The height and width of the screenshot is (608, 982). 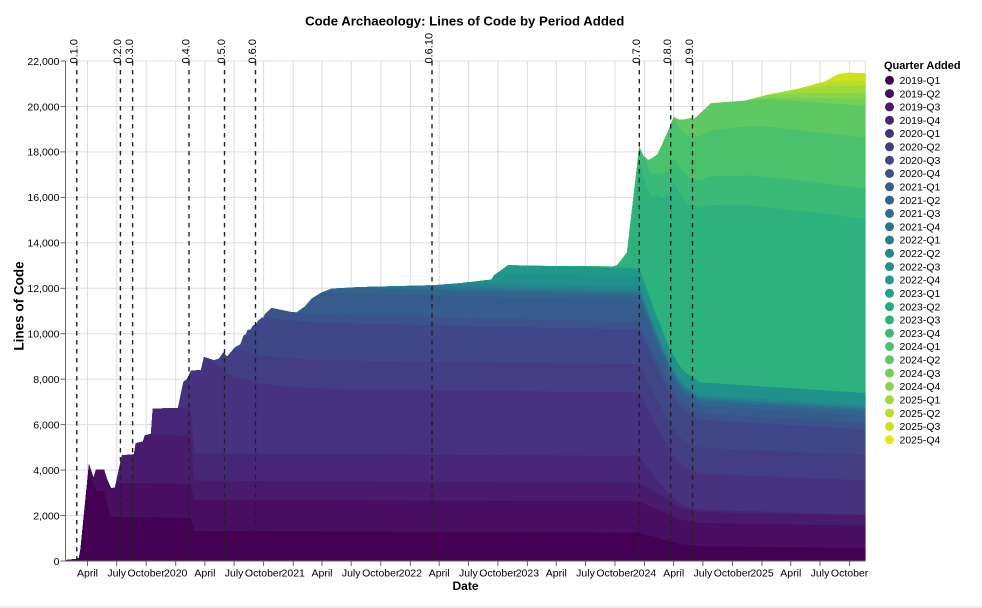 What do you see at coordinates (920, 174) in the screenshot?
I see `svg-text: 2020-Q4` at bounding box center [920, 174].